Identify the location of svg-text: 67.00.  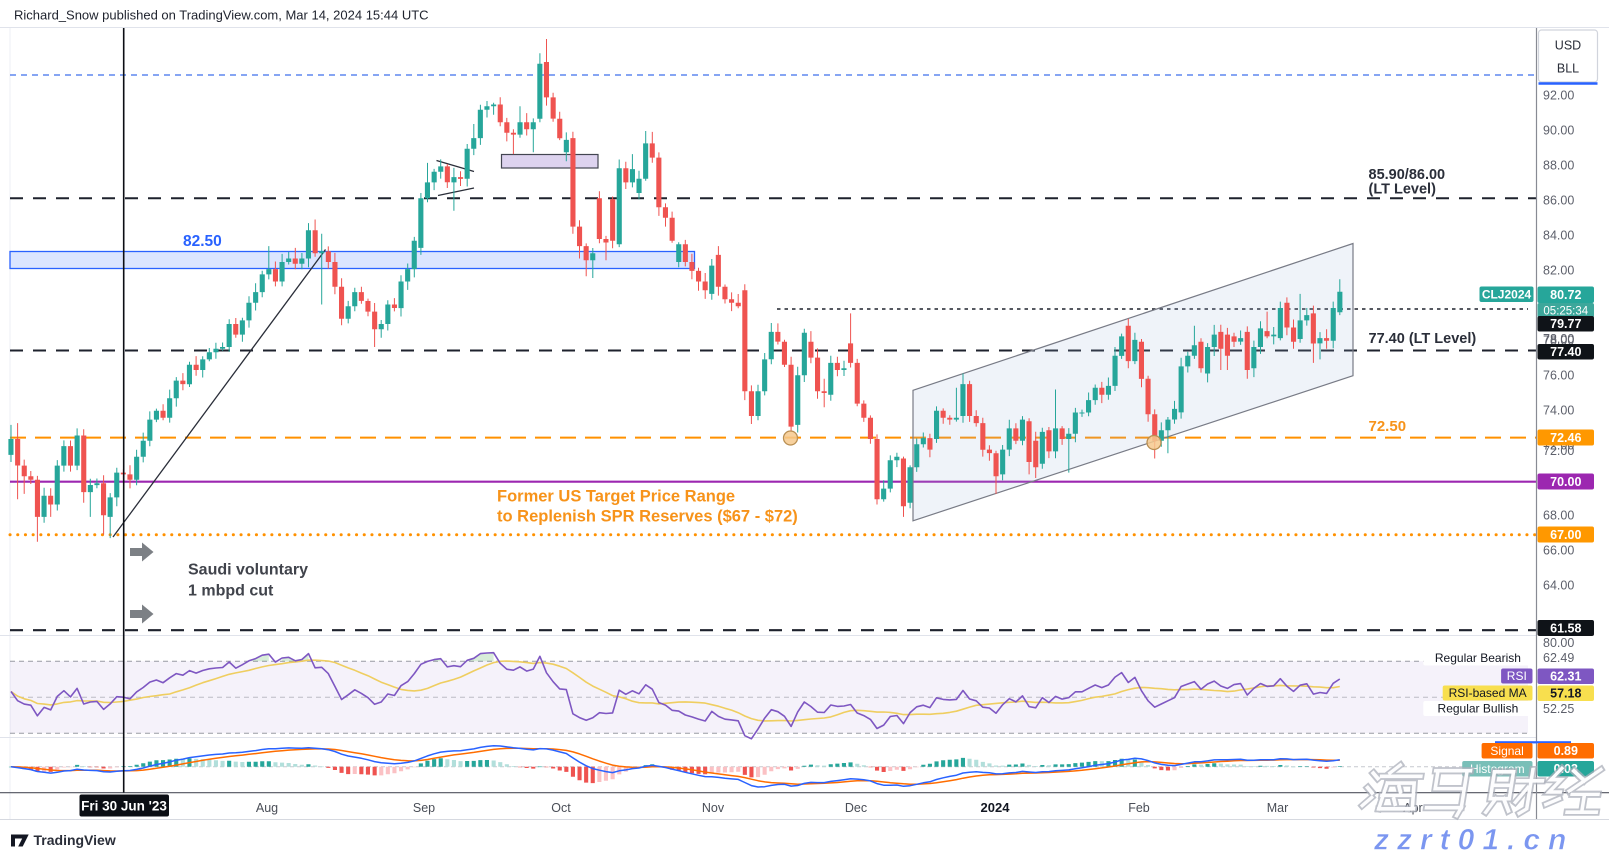
(1565, 535).